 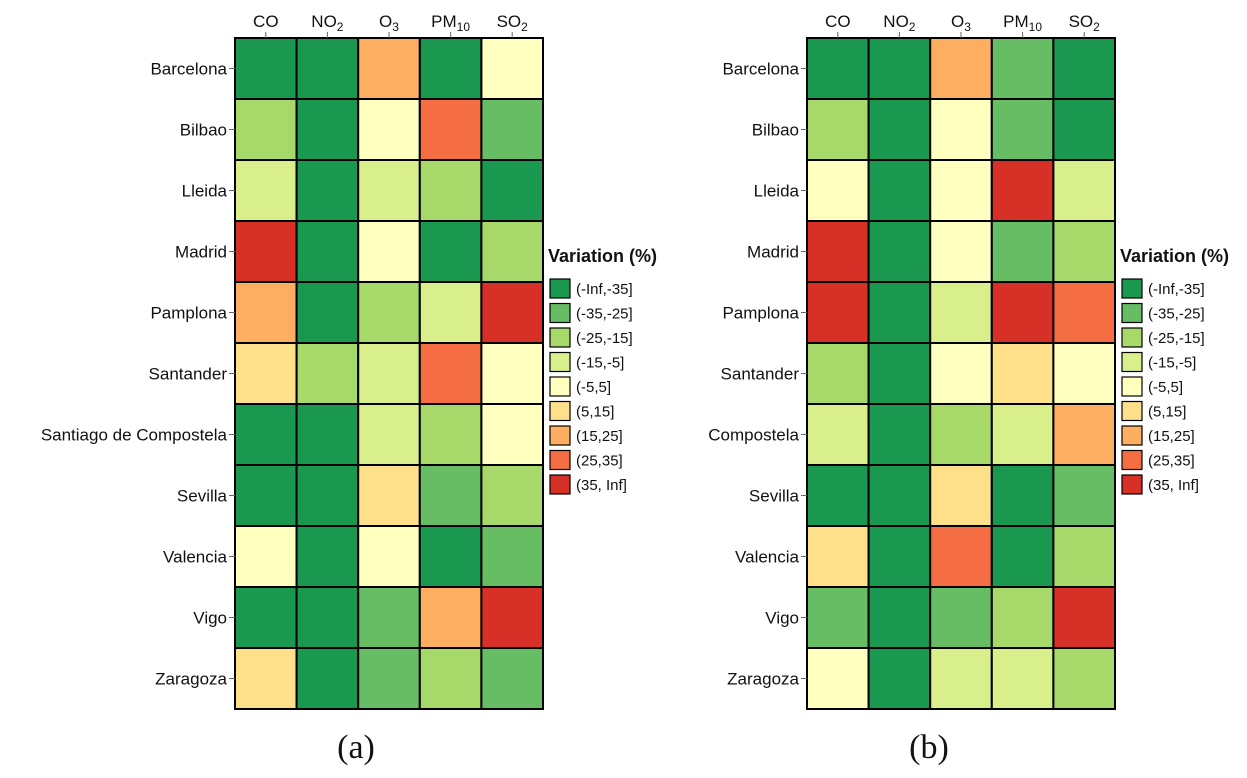 I want to click on legend-label: (25,35], so click(x=599, y=461).